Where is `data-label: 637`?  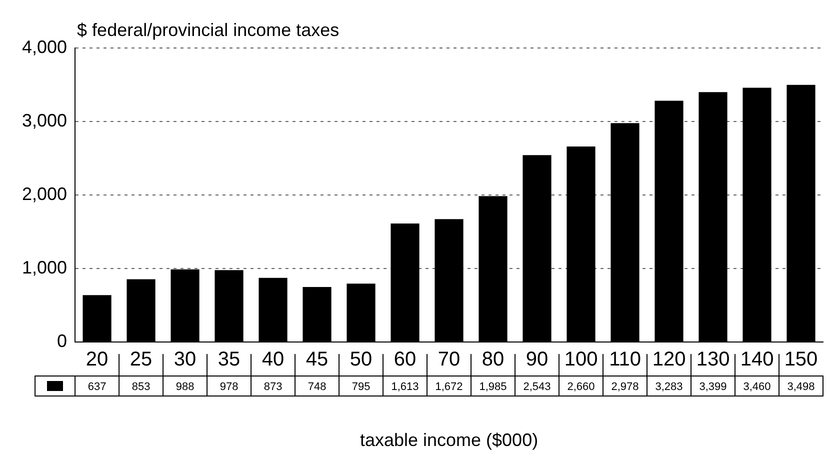 data-label: 637 is located at coordinates (97, 387).